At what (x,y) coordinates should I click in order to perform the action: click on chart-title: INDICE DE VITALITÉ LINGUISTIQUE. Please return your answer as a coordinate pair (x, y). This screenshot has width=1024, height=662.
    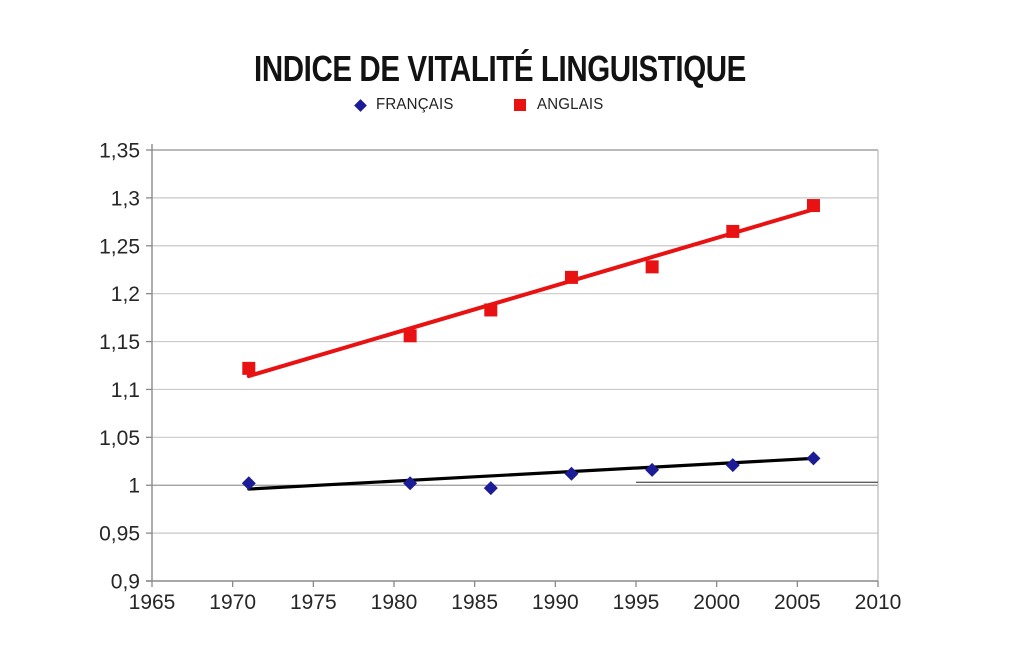
    Looking at the image, I should click on (500, 68).